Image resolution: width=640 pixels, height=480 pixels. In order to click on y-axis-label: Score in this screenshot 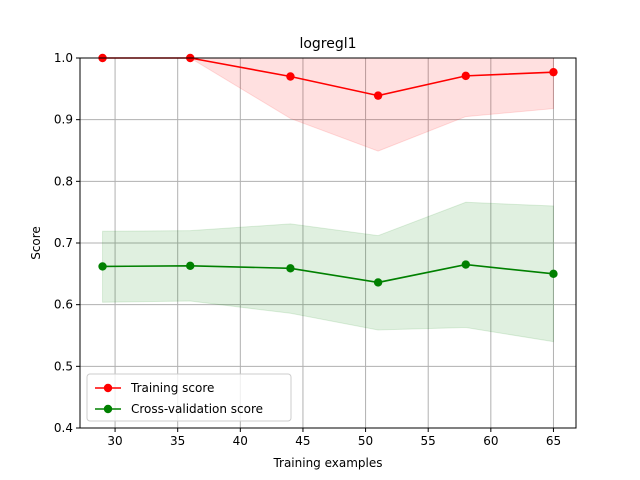, I will do `click(36, 243)`.